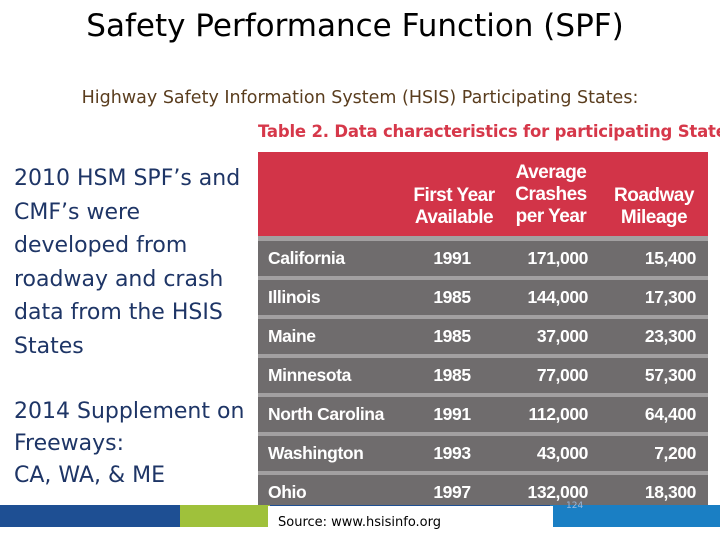 The width and height of the screenshot is (720, 540). Describe the element at coordinates (654, 217) in the screenshot. I see `header-line: Mileage` at that location.